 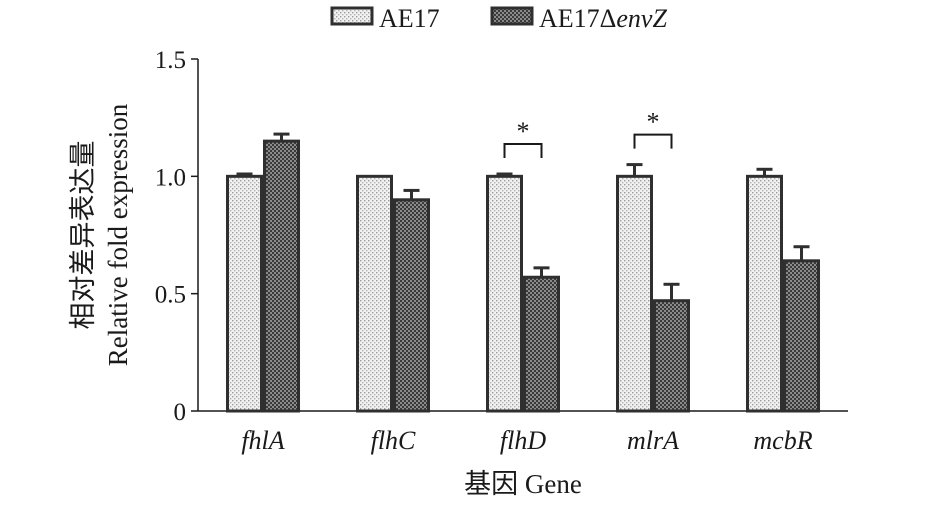 What do you see at coordinates (641, 18) in the screenshot?
I see `legend-label-italic: envZ` at bounding box center [641, 18].